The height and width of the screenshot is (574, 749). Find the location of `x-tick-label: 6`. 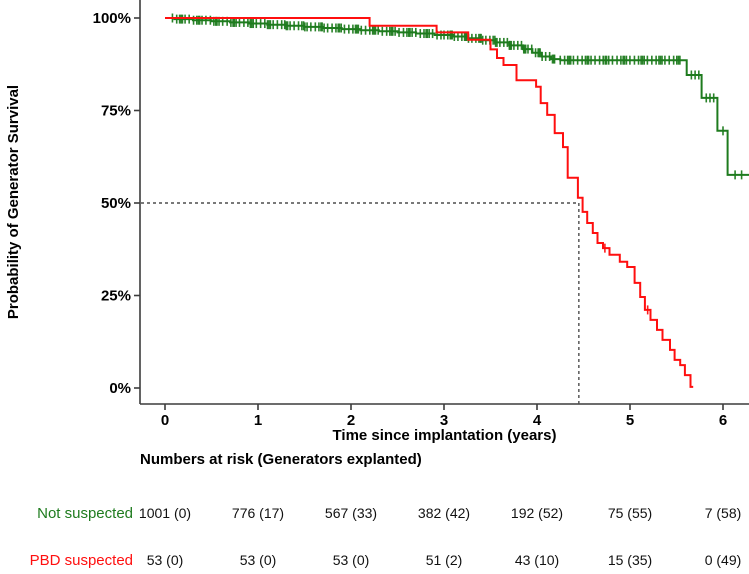

x-tick-label: 6 is located at coordinates (723, 420).